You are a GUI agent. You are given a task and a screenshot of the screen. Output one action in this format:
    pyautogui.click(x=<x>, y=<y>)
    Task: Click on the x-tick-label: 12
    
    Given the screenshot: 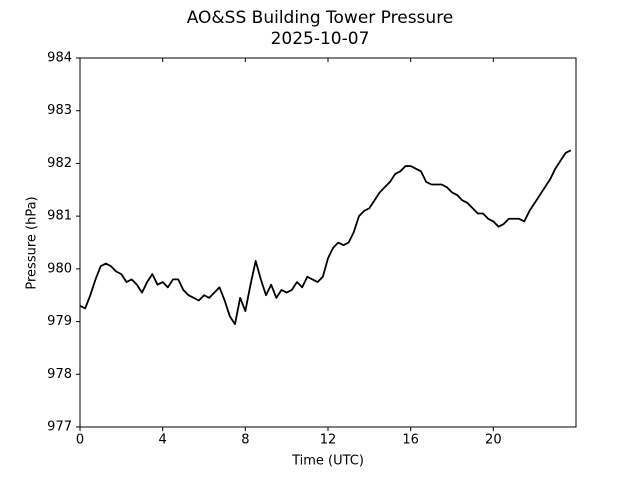 What is the action you would take?
    pyautogui.click(x=328, y=440)
    